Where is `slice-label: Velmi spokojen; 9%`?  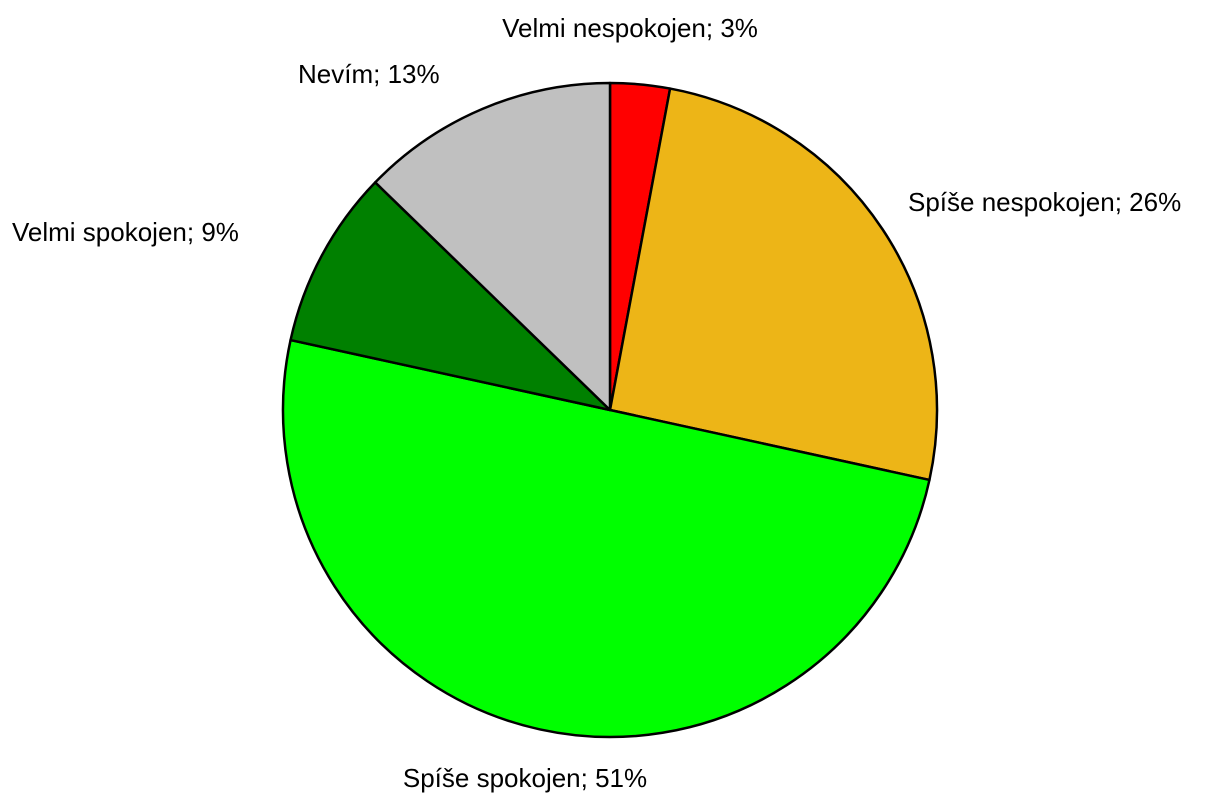 slice-label: Velmi spokojen; 9% is located at coordinates (125, 232).